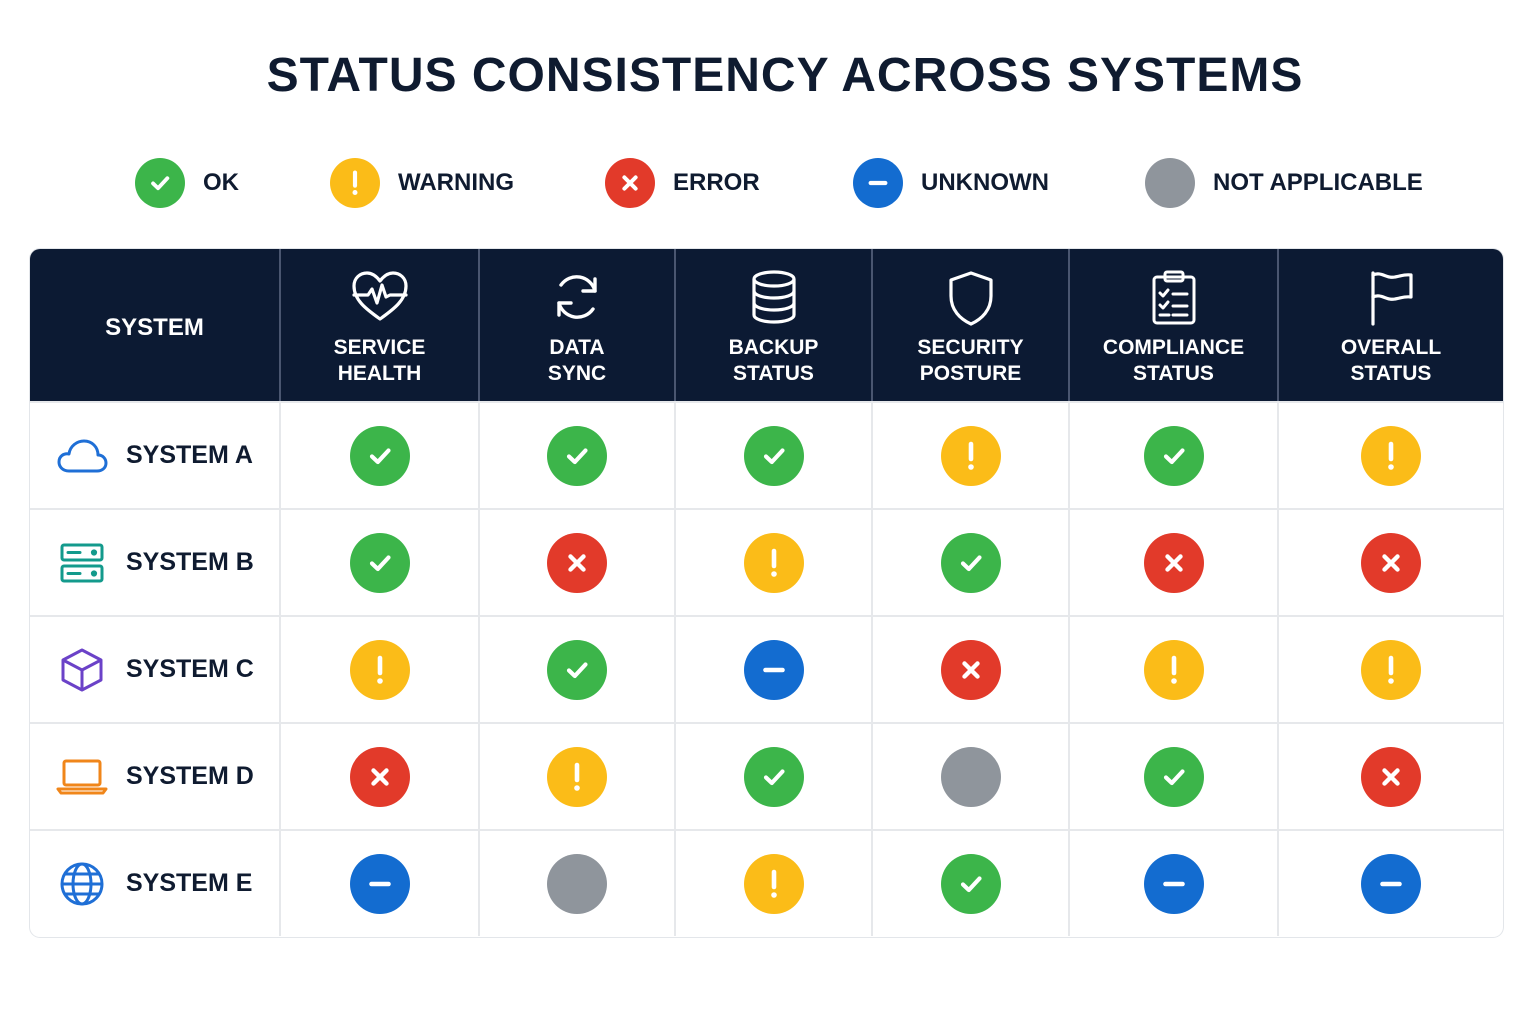 This screenshot has width=1536, height=1024. I want to click on system-name: SYSTEM D, so click(190, 776).